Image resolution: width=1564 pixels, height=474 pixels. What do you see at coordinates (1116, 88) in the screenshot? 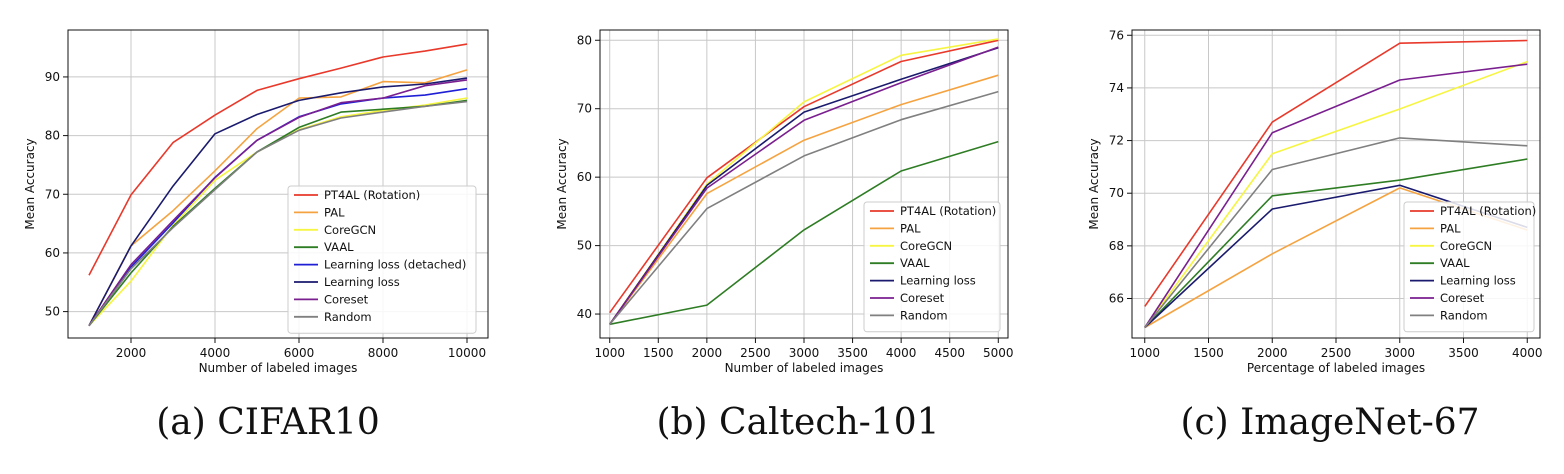
I see `y-tick-label: 74` at bounding box center [1116, 88].